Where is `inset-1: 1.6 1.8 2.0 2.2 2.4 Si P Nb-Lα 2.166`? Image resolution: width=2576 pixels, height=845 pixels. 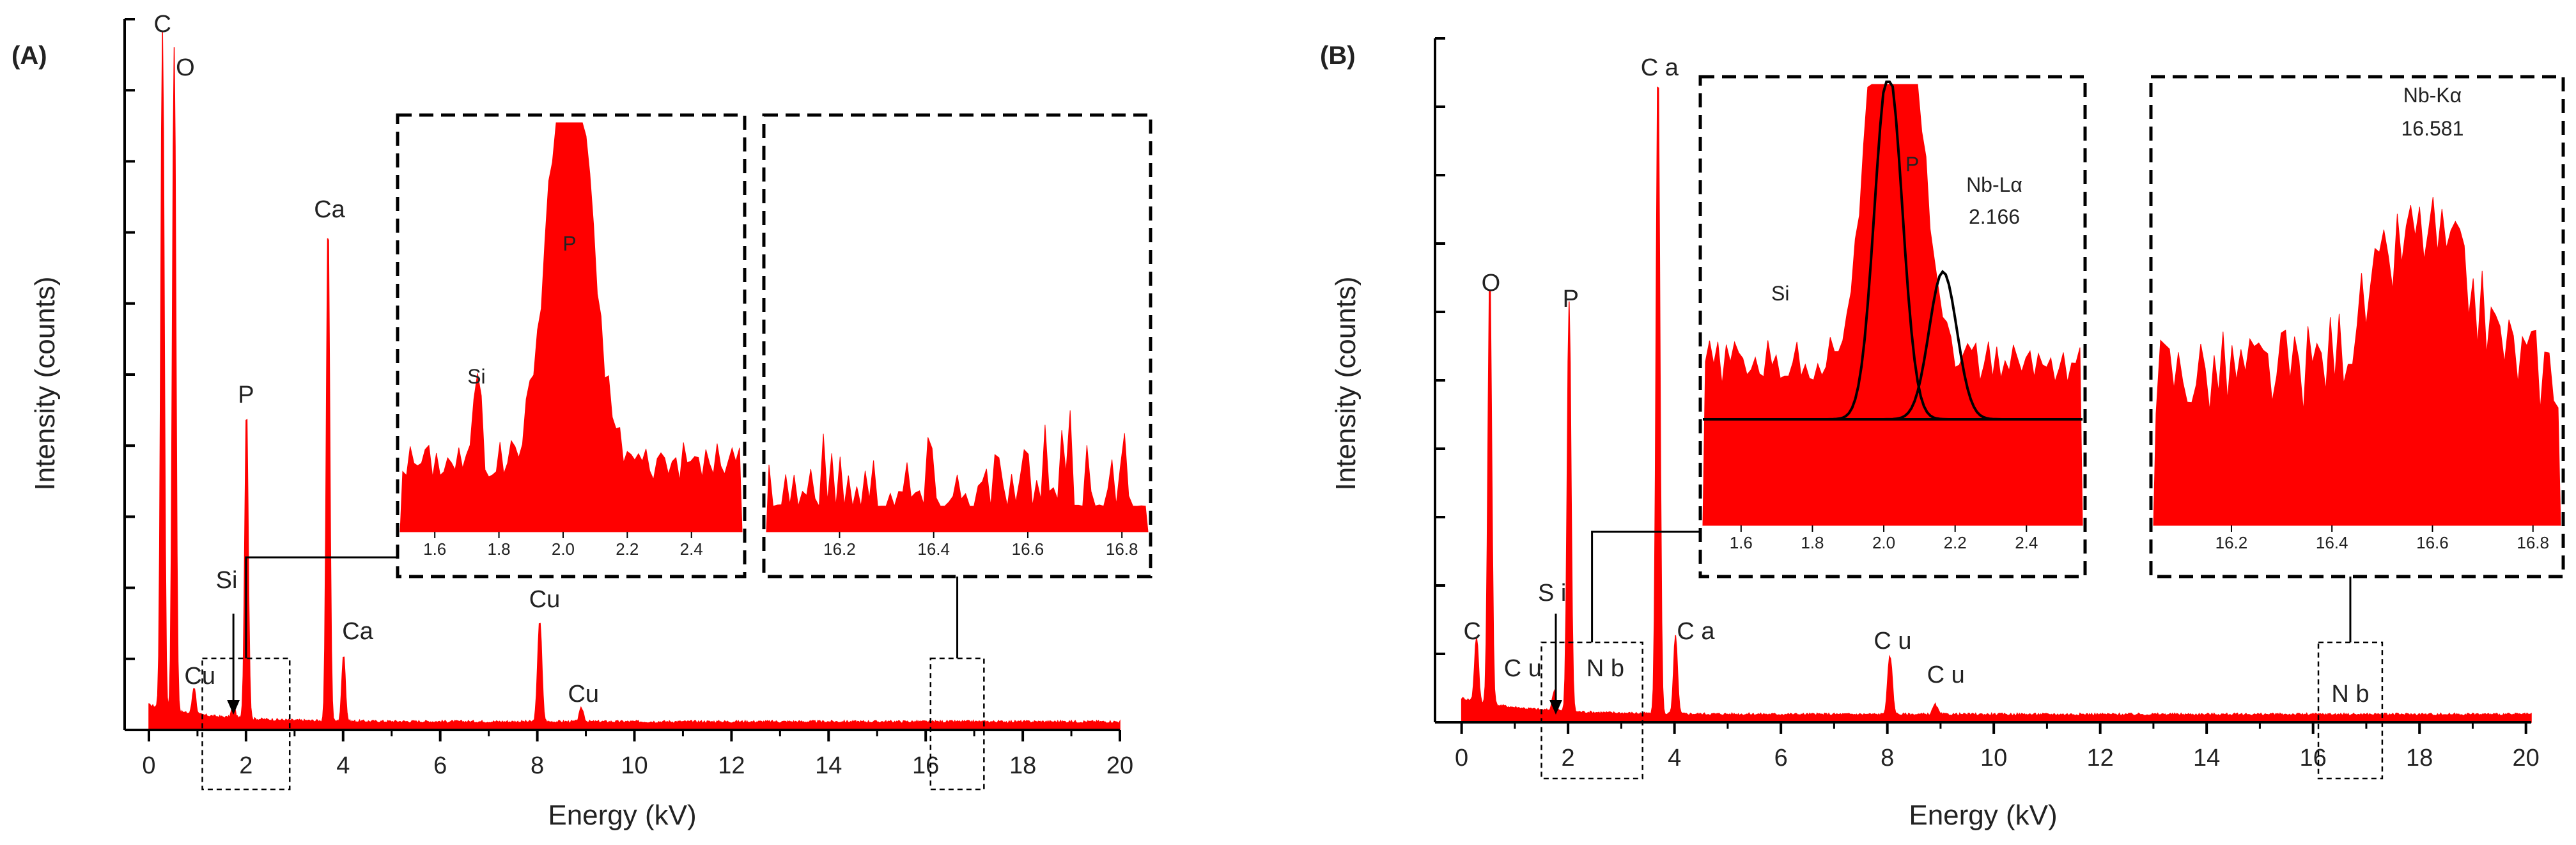 inset-1: 1.6 1.8 2.0 2.2 2.4 Si P Nb-Lα 2.166 is located at coordinates (1893, 326).